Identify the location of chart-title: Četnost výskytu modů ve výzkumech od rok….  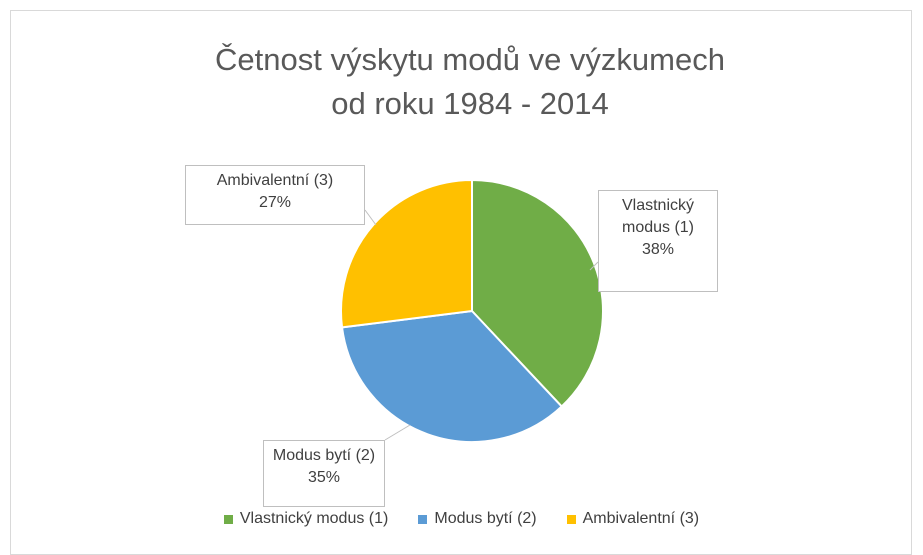
(470, 81).